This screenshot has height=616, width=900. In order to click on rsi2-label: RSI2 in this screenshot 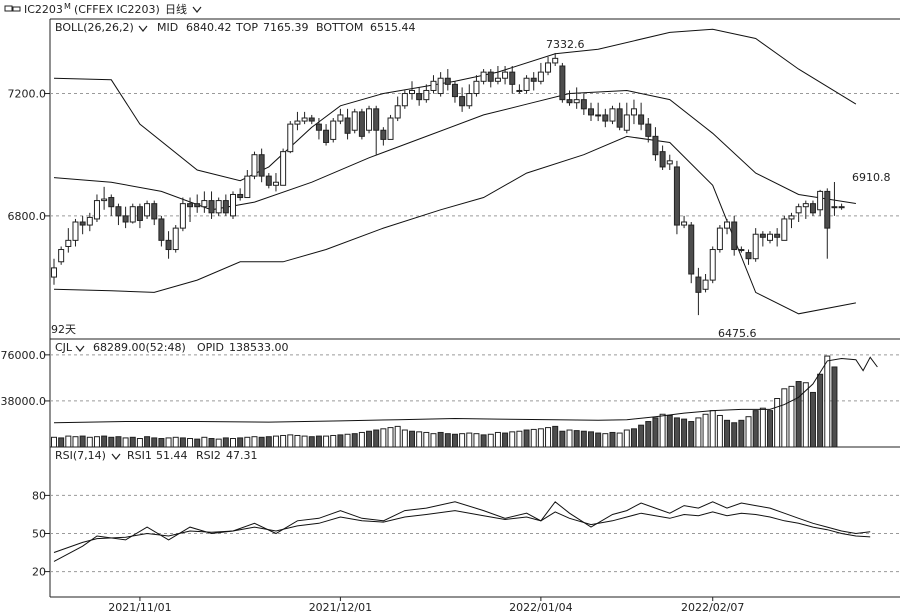, I will do `click(208, 455)`.